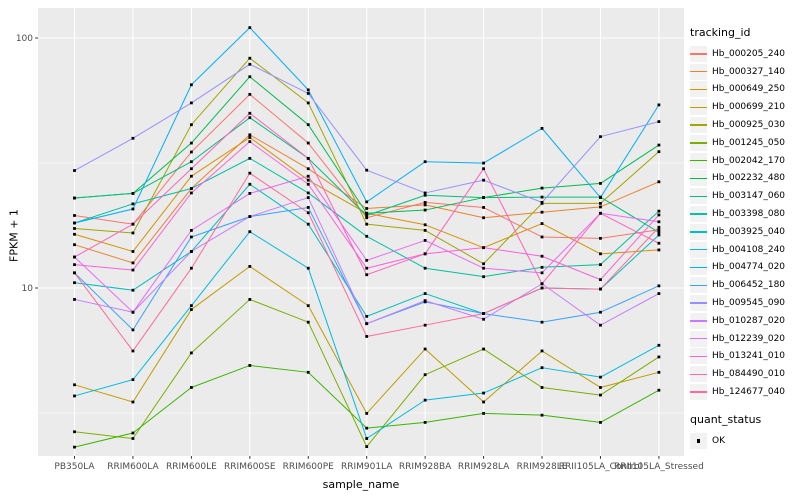 Image resolution: width=800 pixels, height=500 pixels. I want to click on legend-item: Hb_003147_060, so click(744, 196).